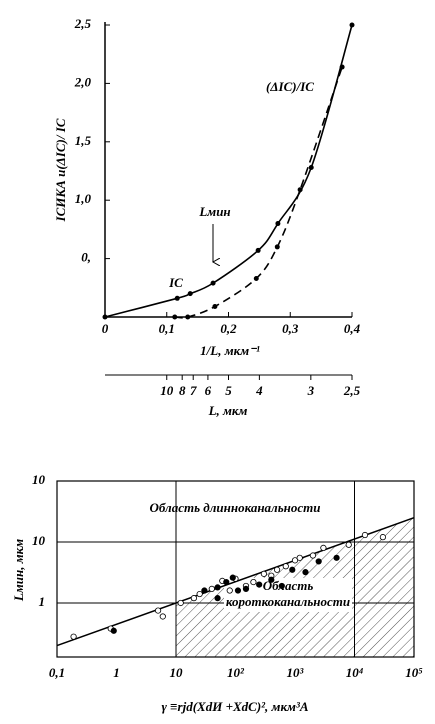  What do you see at coordinates (311, 390) in the screenshot?
I see `x2-tick-label: 3` at bounding box center [311, 390].